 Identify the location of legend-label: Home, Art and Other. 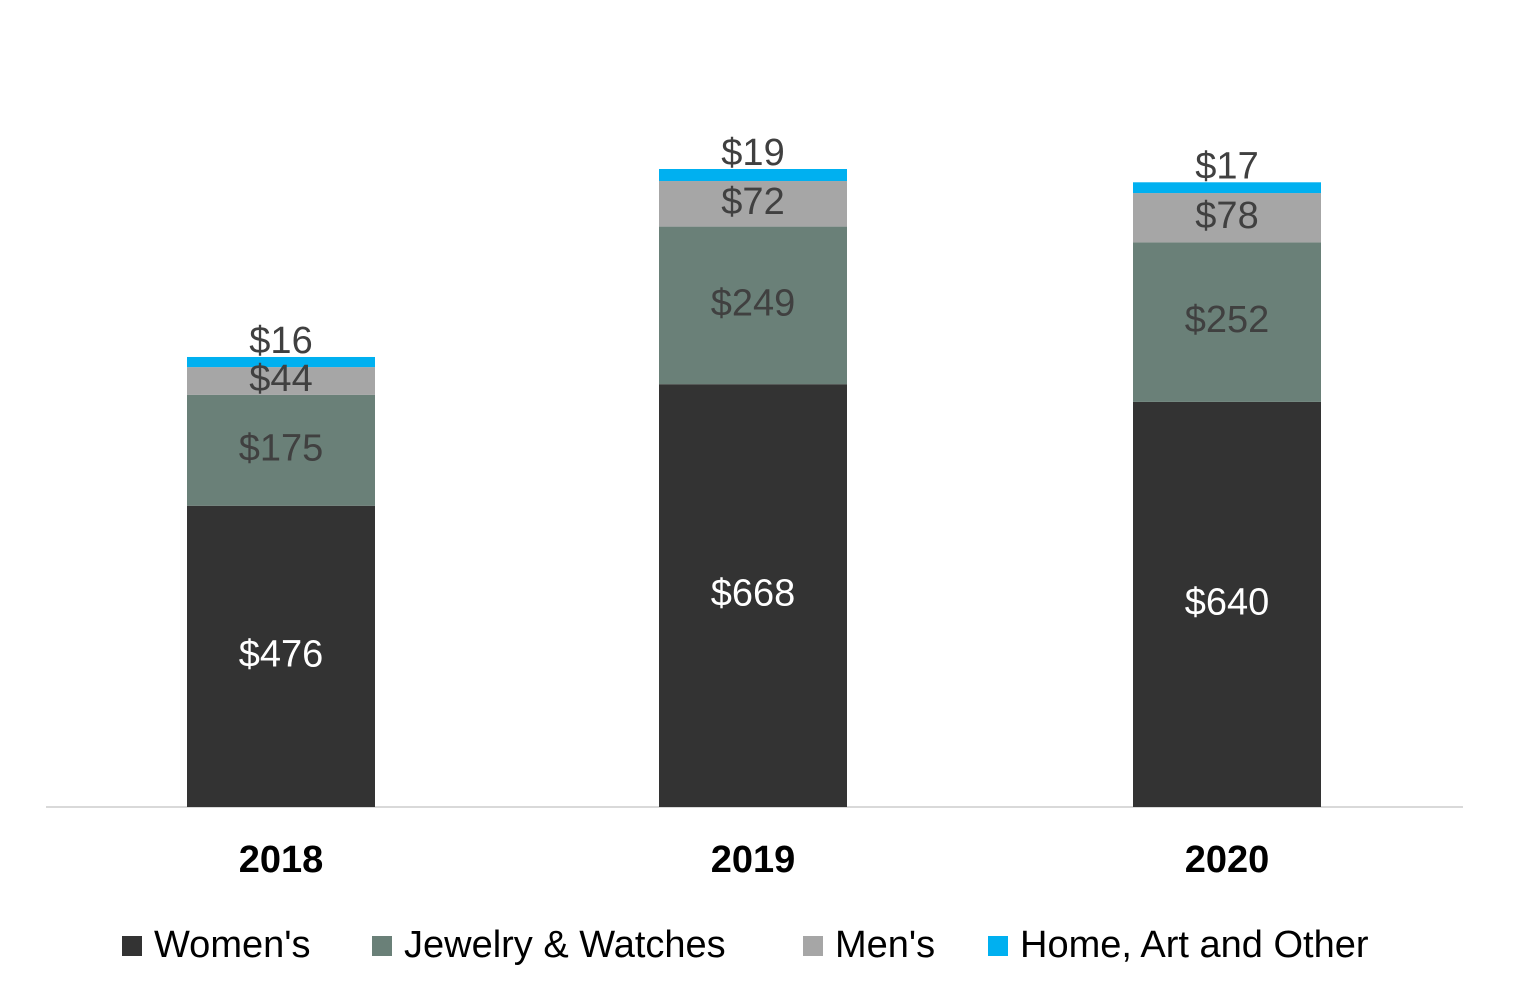
(1194, 945).